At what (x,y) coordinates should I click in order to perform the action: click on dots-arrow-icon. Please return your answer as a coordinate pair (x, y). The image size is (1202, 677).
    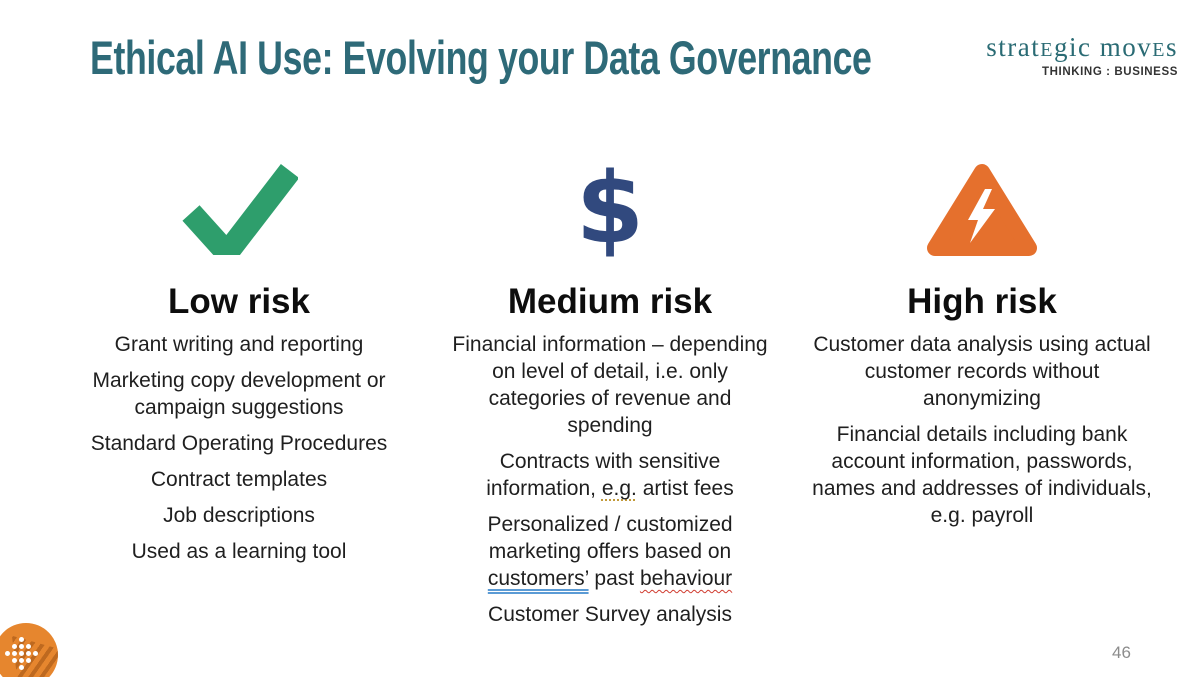
    Looking at the image, I should click on (7, 653).